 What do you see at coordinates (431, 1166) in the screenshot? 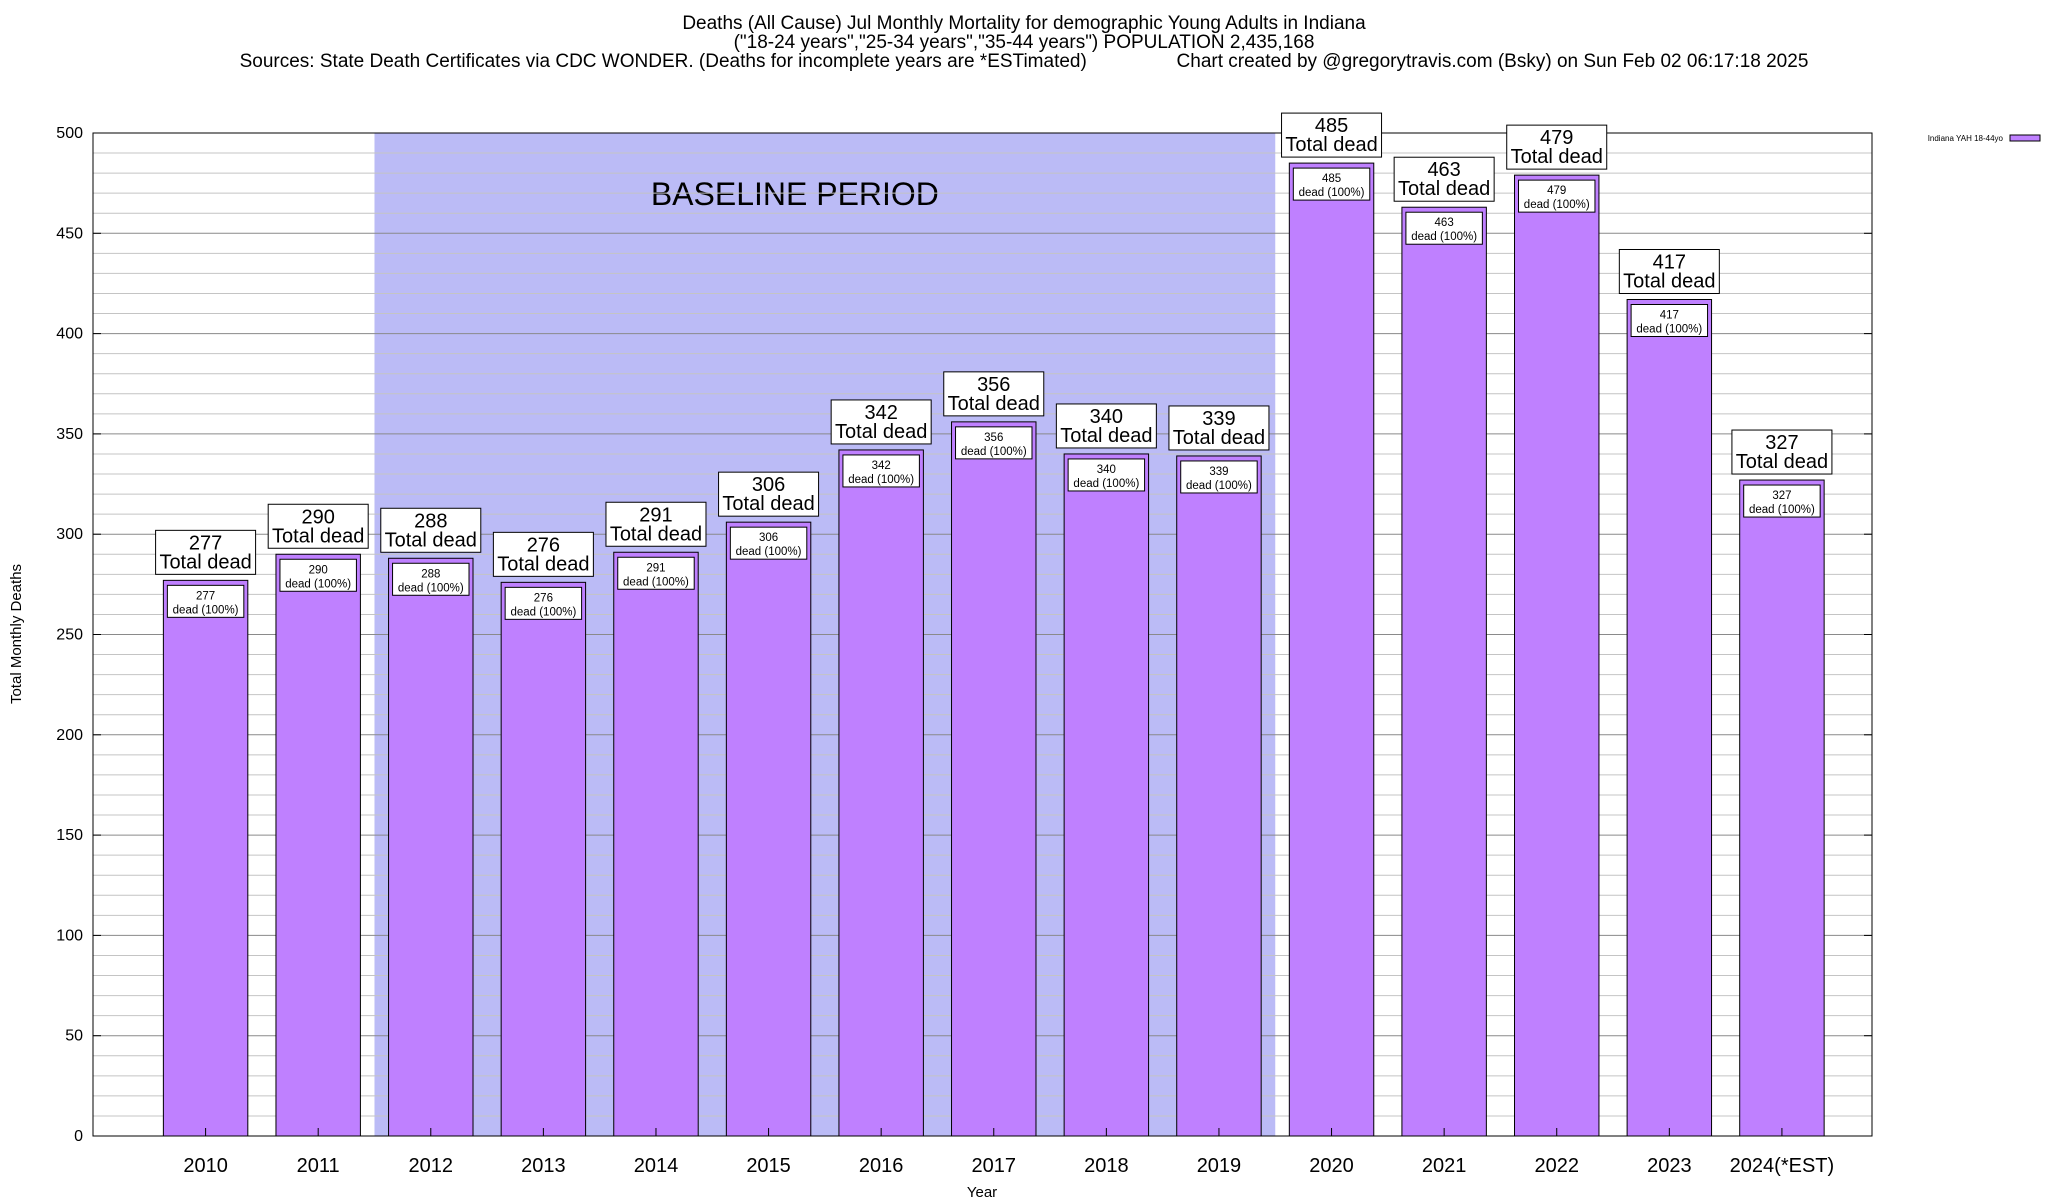
I see `x-tick-label: 2012` at bounding box center [431, 1166].